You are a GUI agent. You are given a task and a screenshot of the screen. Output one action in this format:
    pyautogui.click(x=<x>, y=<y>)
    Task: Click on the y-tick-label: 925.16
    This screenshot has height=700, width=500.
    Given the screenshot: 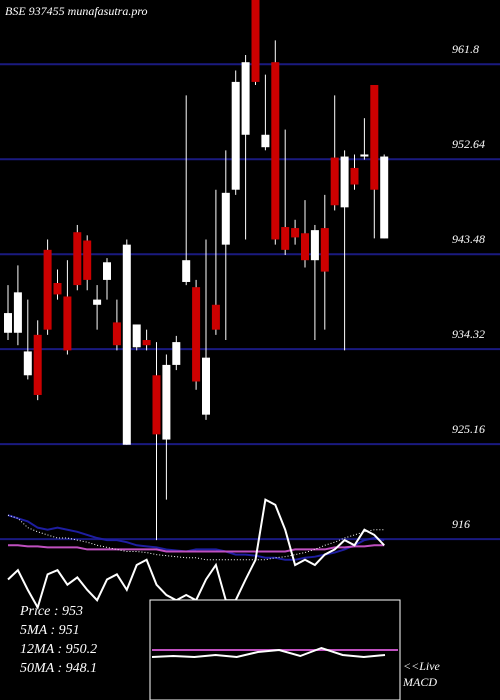 What is the action you would take?
    pyautogui.click(x=468, y=429)
    